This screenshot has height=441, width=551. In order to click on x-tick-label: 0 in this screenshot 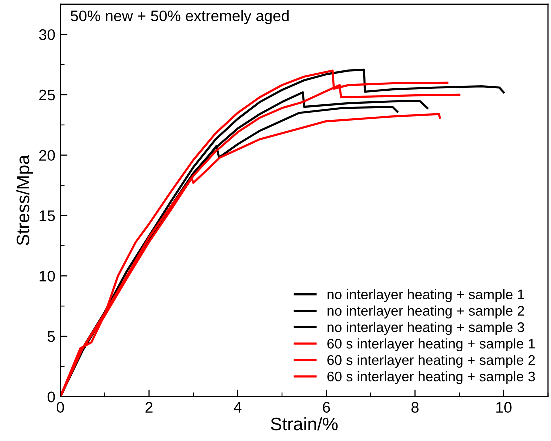, I will do `click(60, 407)`.